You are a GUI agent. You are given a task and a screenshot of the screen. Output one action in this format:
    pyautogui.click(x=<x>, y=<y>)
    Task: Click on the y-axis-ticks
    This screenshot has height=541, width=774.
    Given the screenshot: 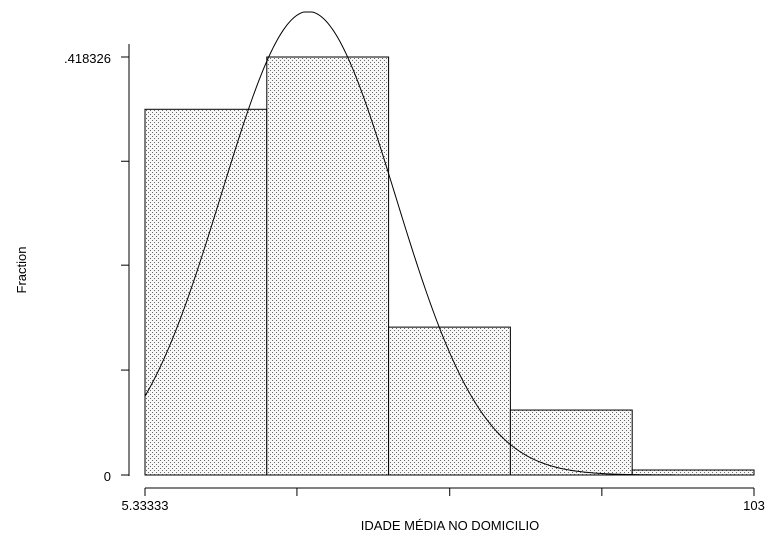 What is the action you would take?
    pyautogui.click(x=125, y=266)
    